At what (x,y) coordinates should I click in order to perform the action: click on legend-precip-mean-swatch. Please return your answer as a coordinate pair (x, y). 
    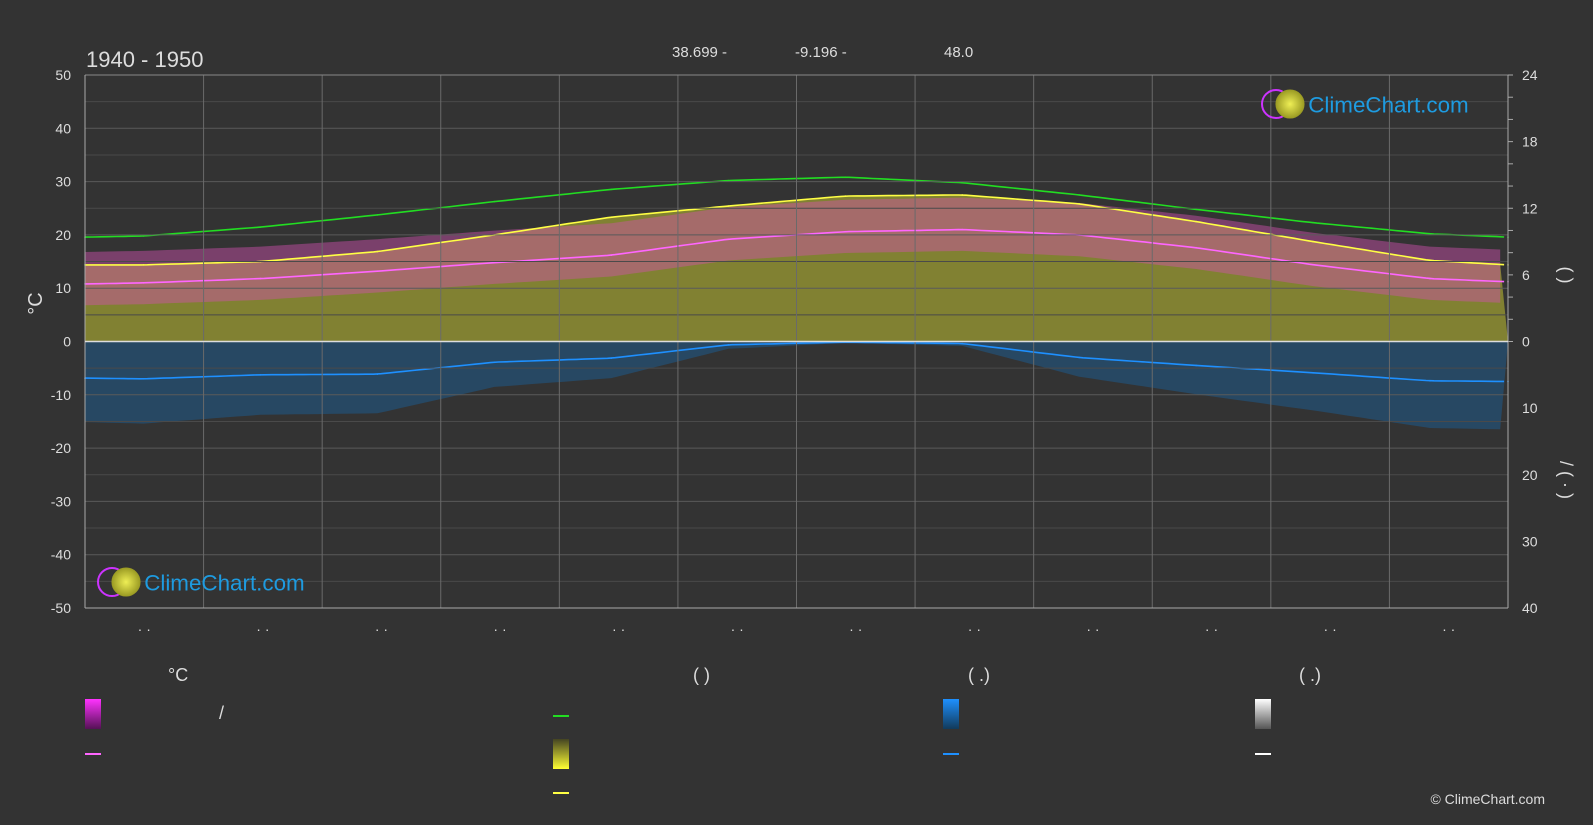
    Looking at the image, I should click on (951, 754).